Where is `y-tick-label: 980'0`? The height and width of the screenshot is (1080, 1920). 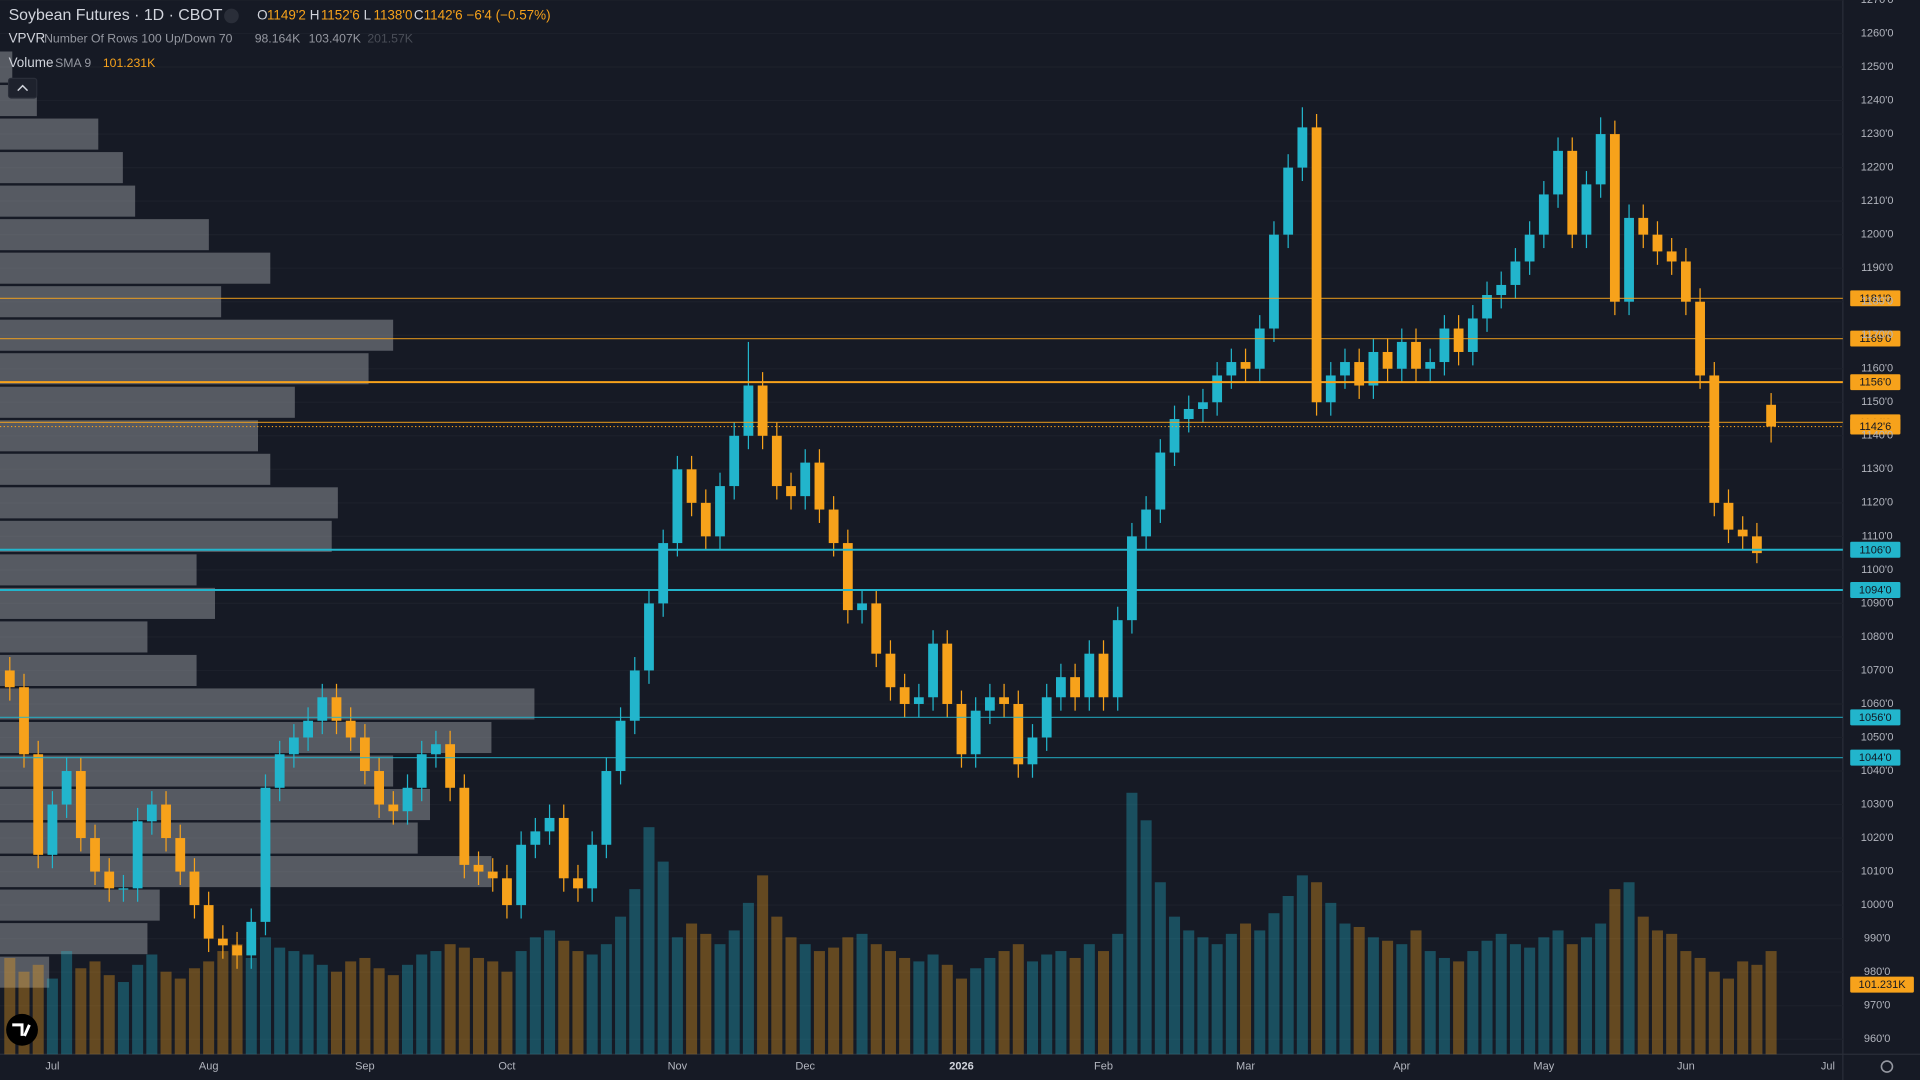 y-tick-label: 980'0 is located at coordinates (1877, 972).